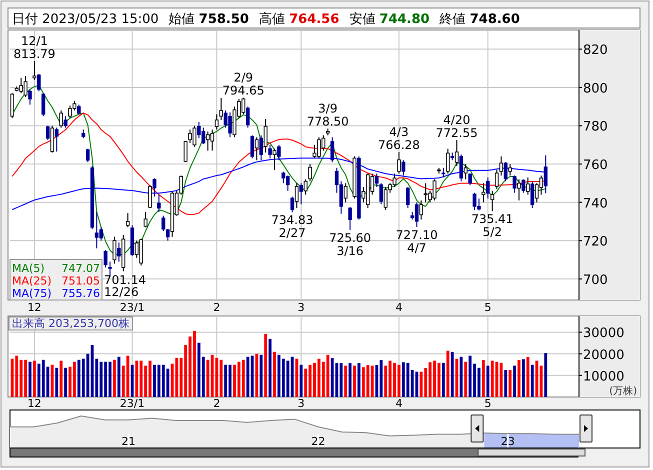 This screenshot has height=470, width=653. What do you see at coordinates (389, 19) in the screenshot?
I see `text: 安値 744.80` at bounding box center [389, 19].